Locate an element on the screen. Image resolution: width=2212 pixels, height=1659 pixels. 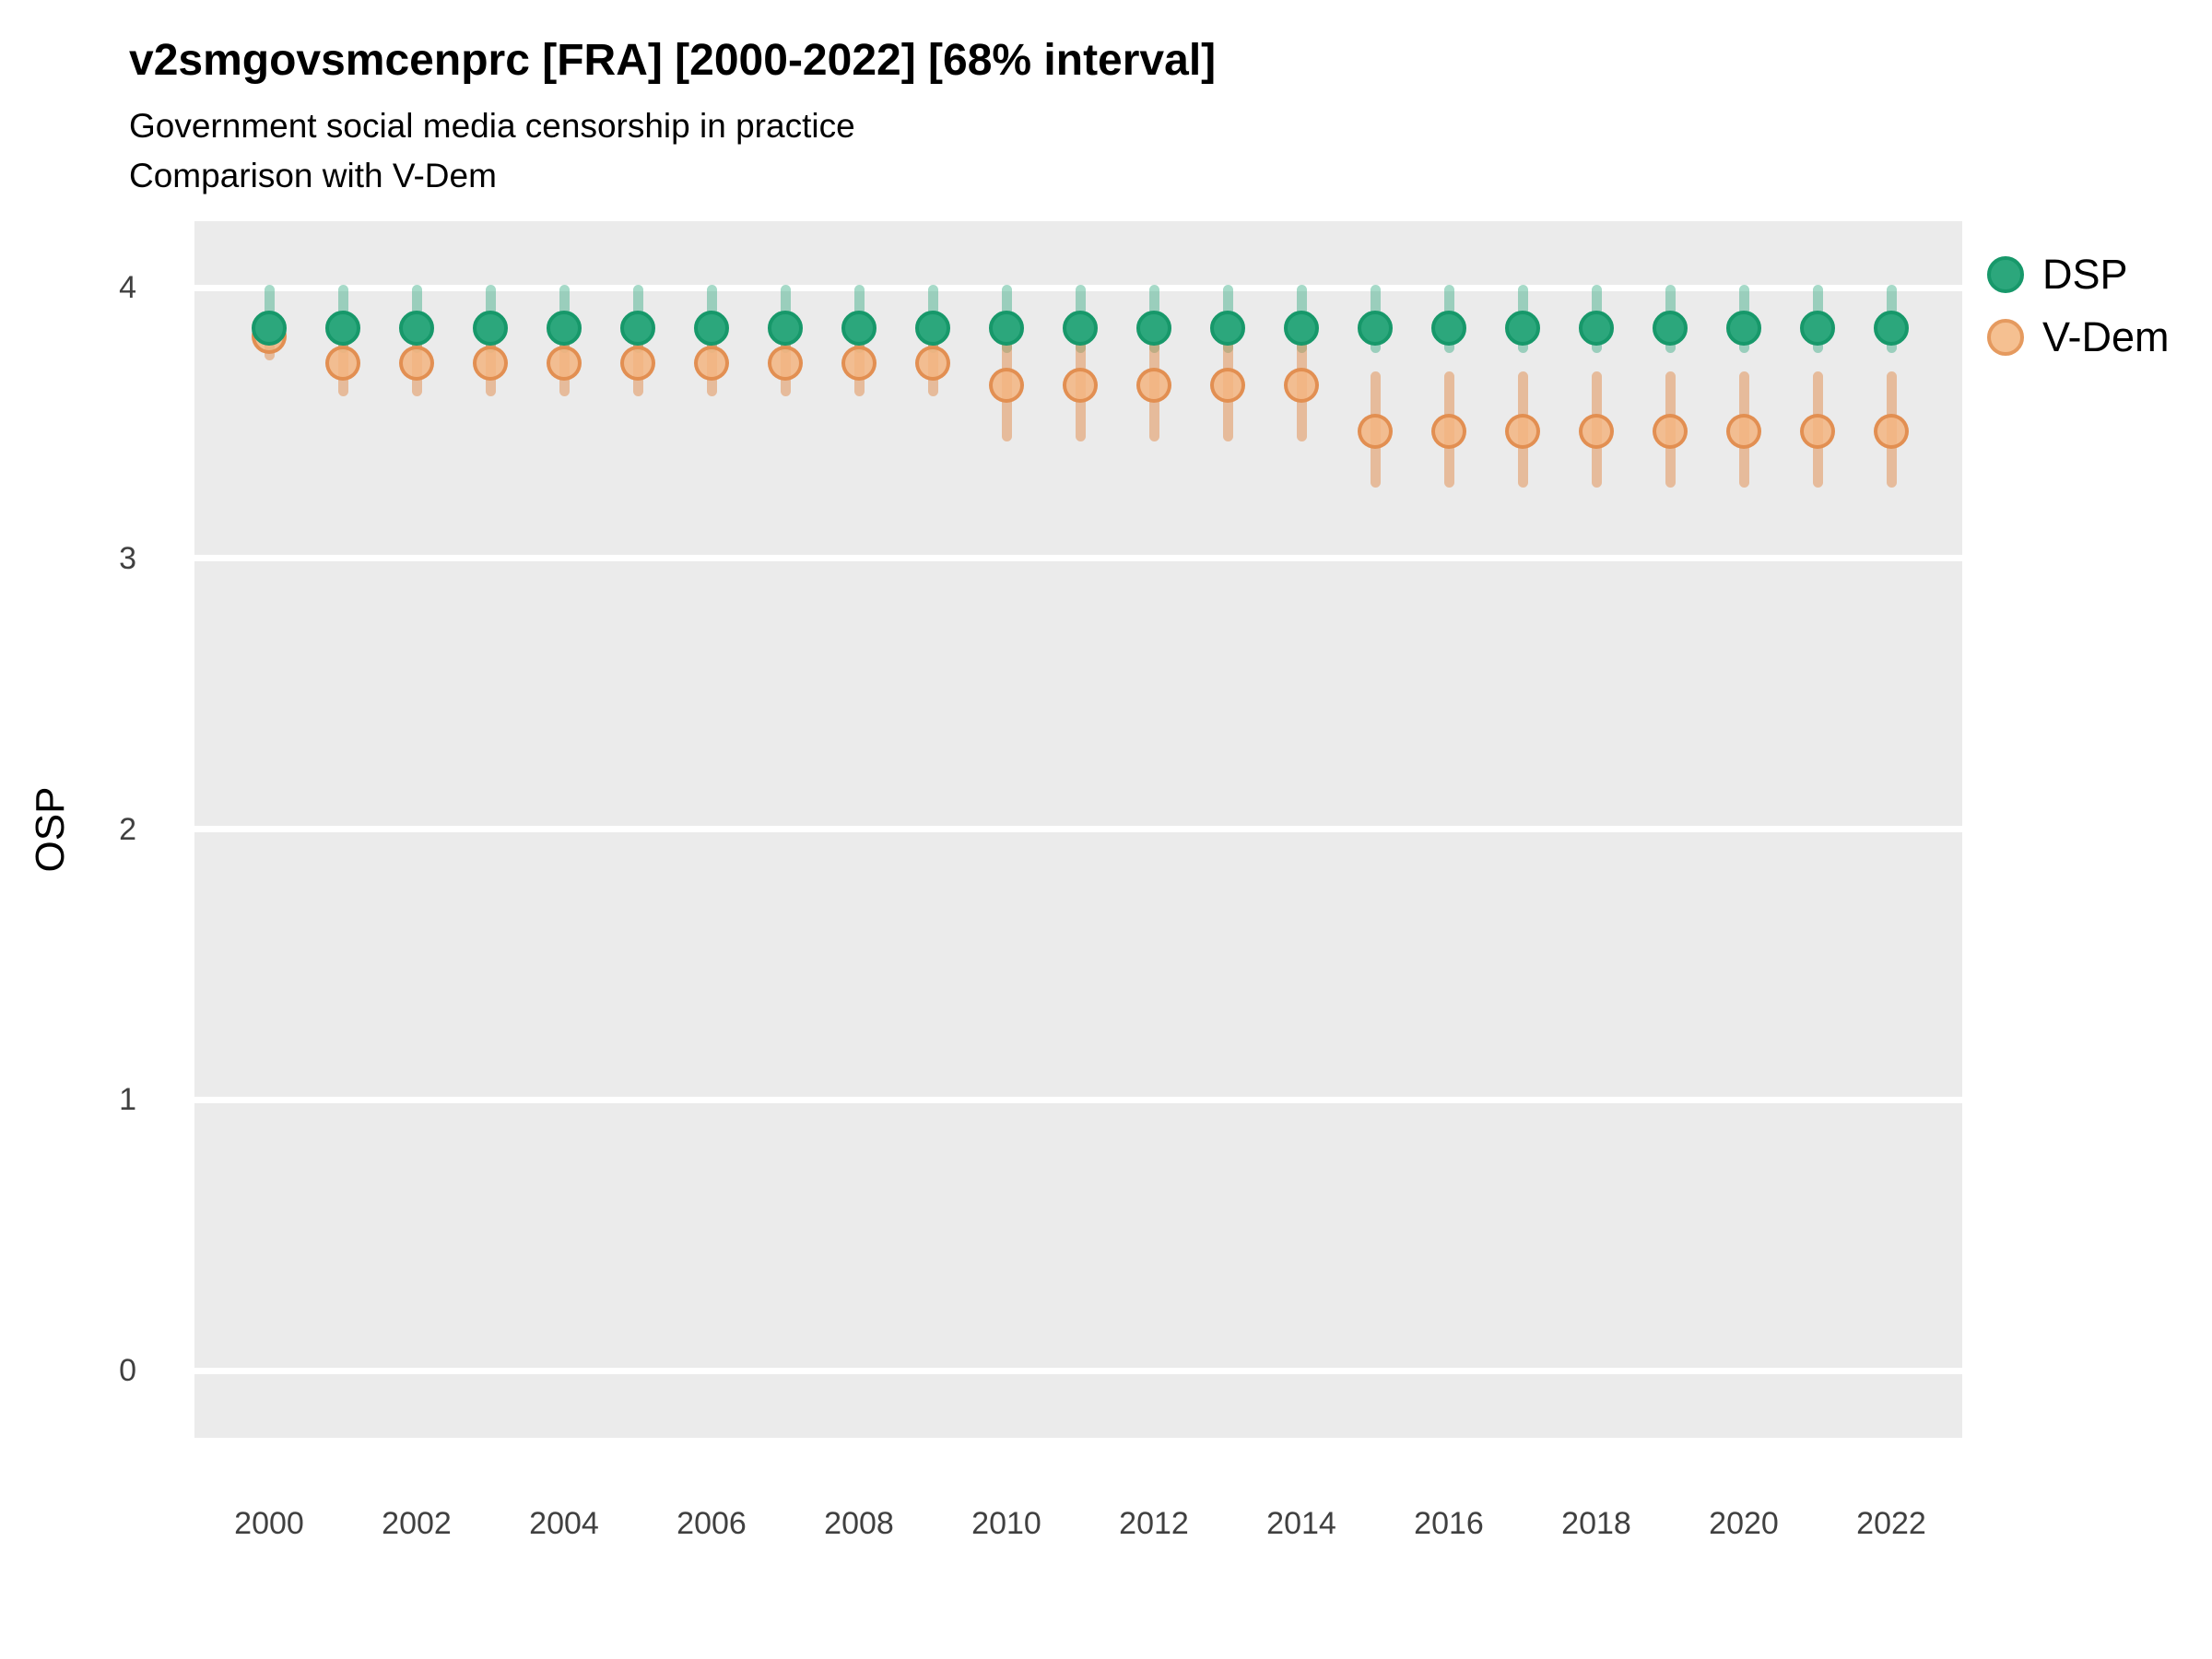
dsp-point-2002 is located at coordinates (416, 329).